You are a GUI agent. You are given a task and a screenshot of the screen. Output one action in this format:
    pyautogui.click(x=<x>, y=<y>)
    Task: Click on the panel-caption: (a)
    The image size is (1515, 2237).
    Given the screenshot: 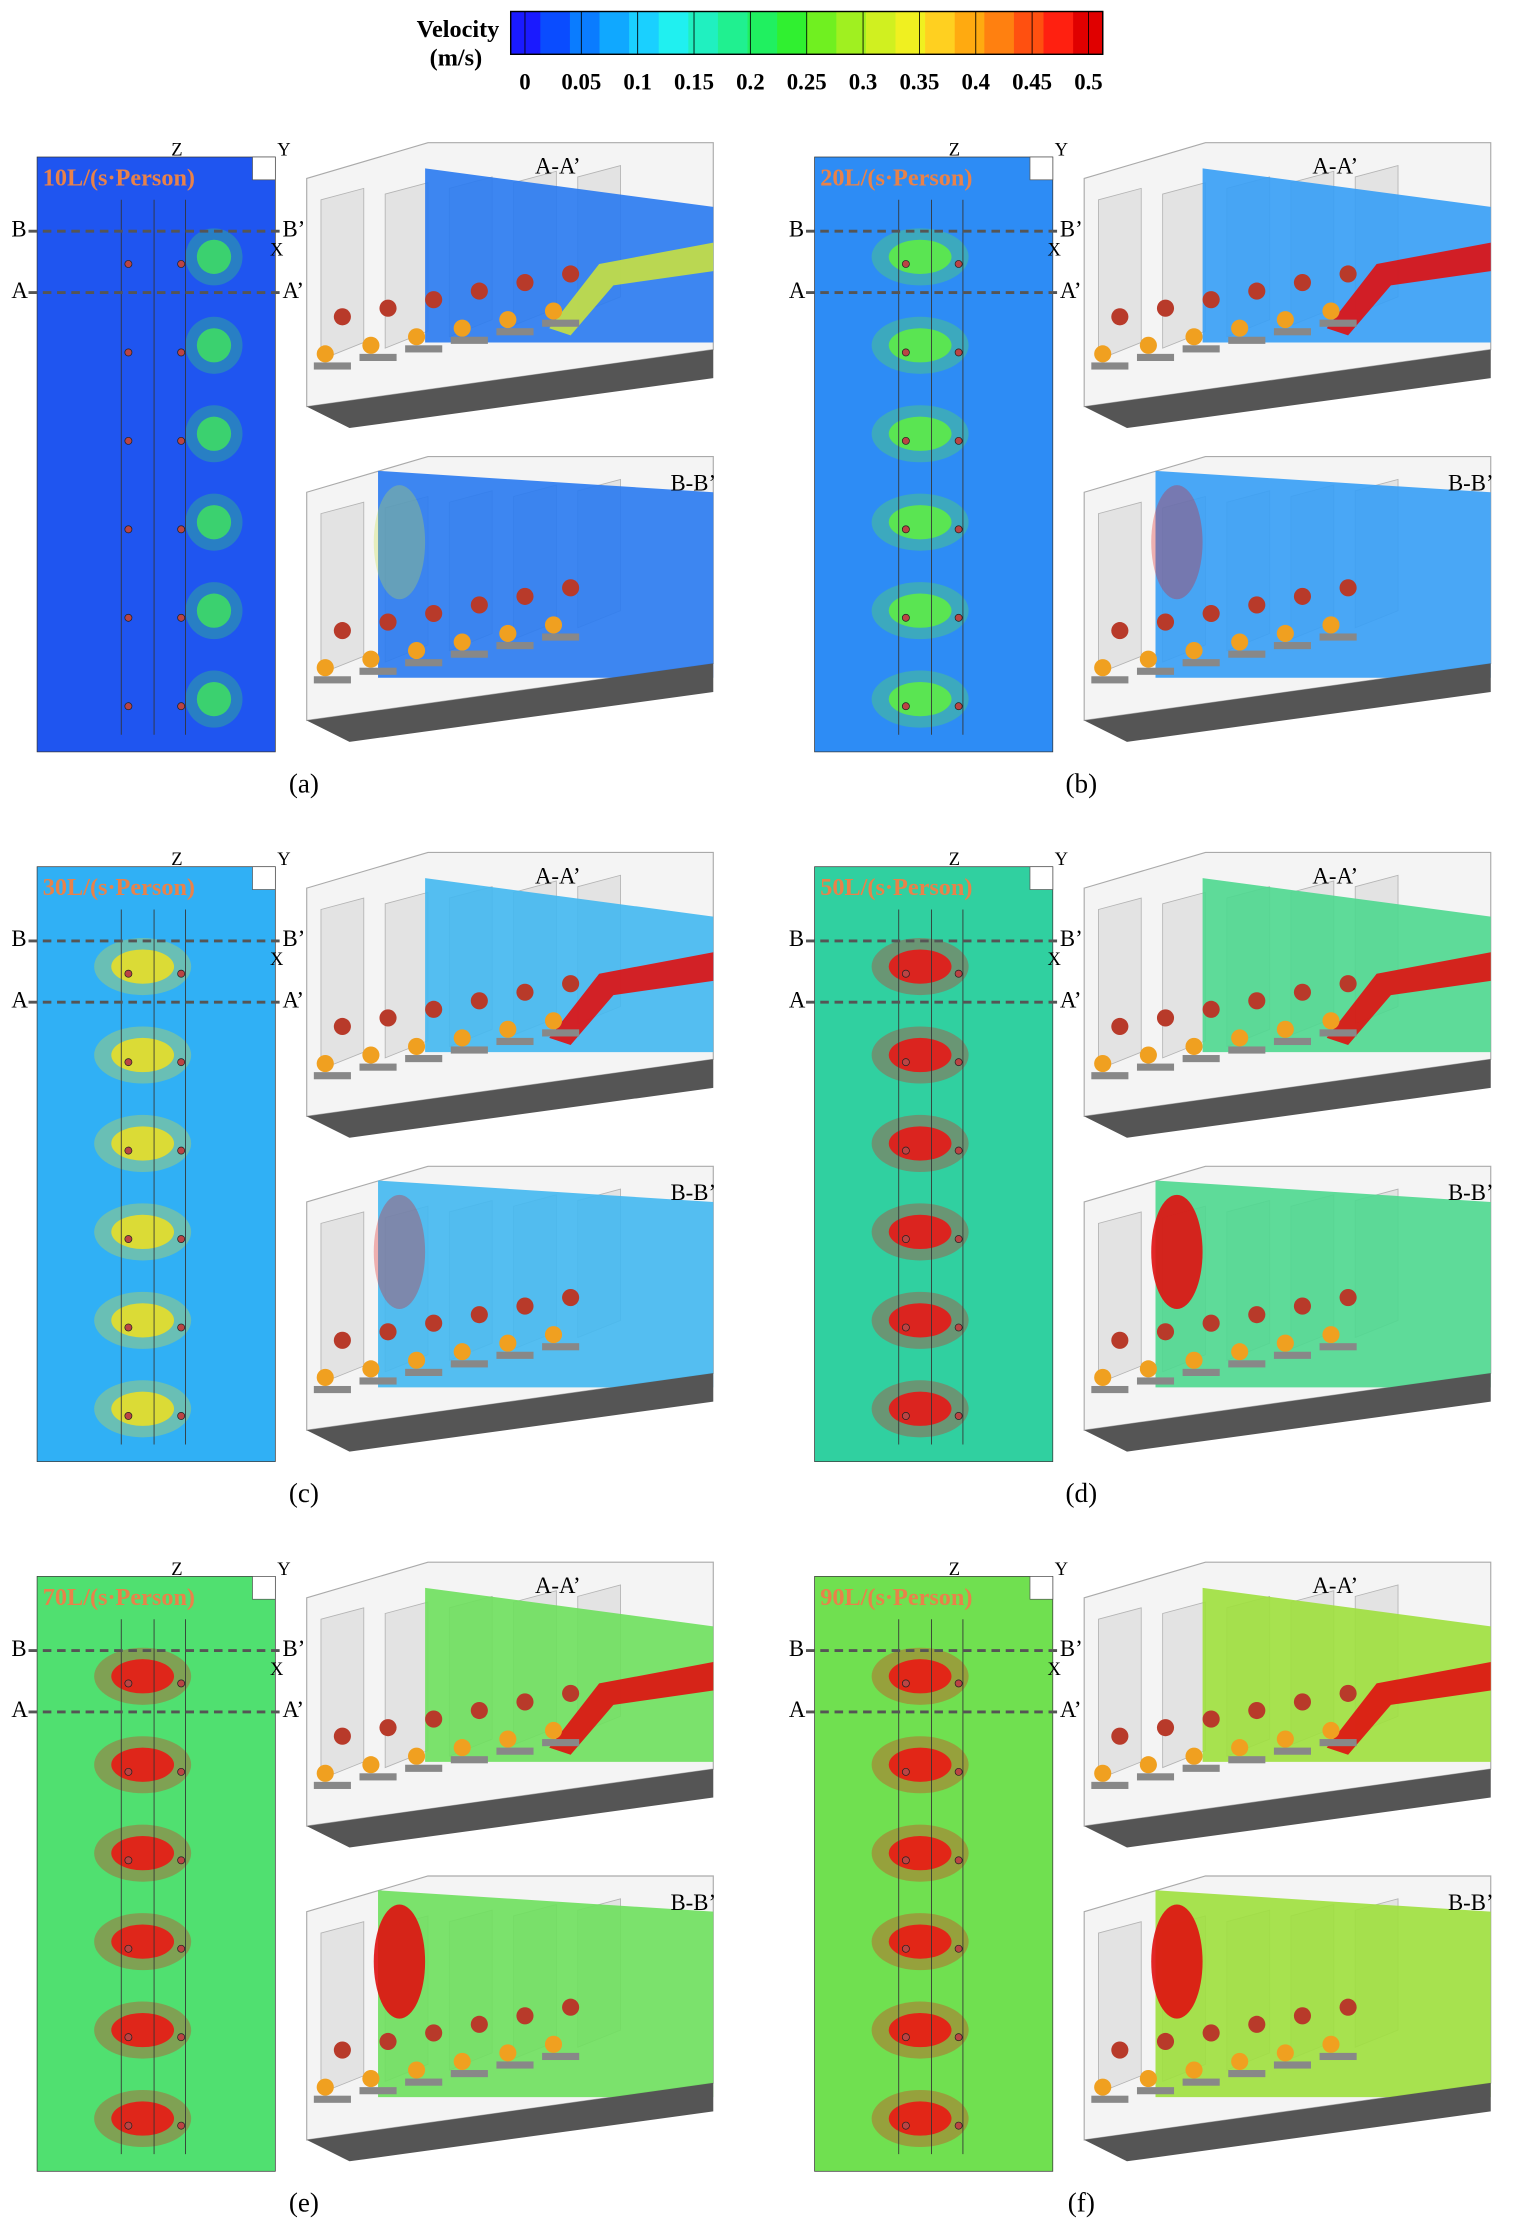 What is the action you would take?
    pyautogui.click(x=304, y=783)
    